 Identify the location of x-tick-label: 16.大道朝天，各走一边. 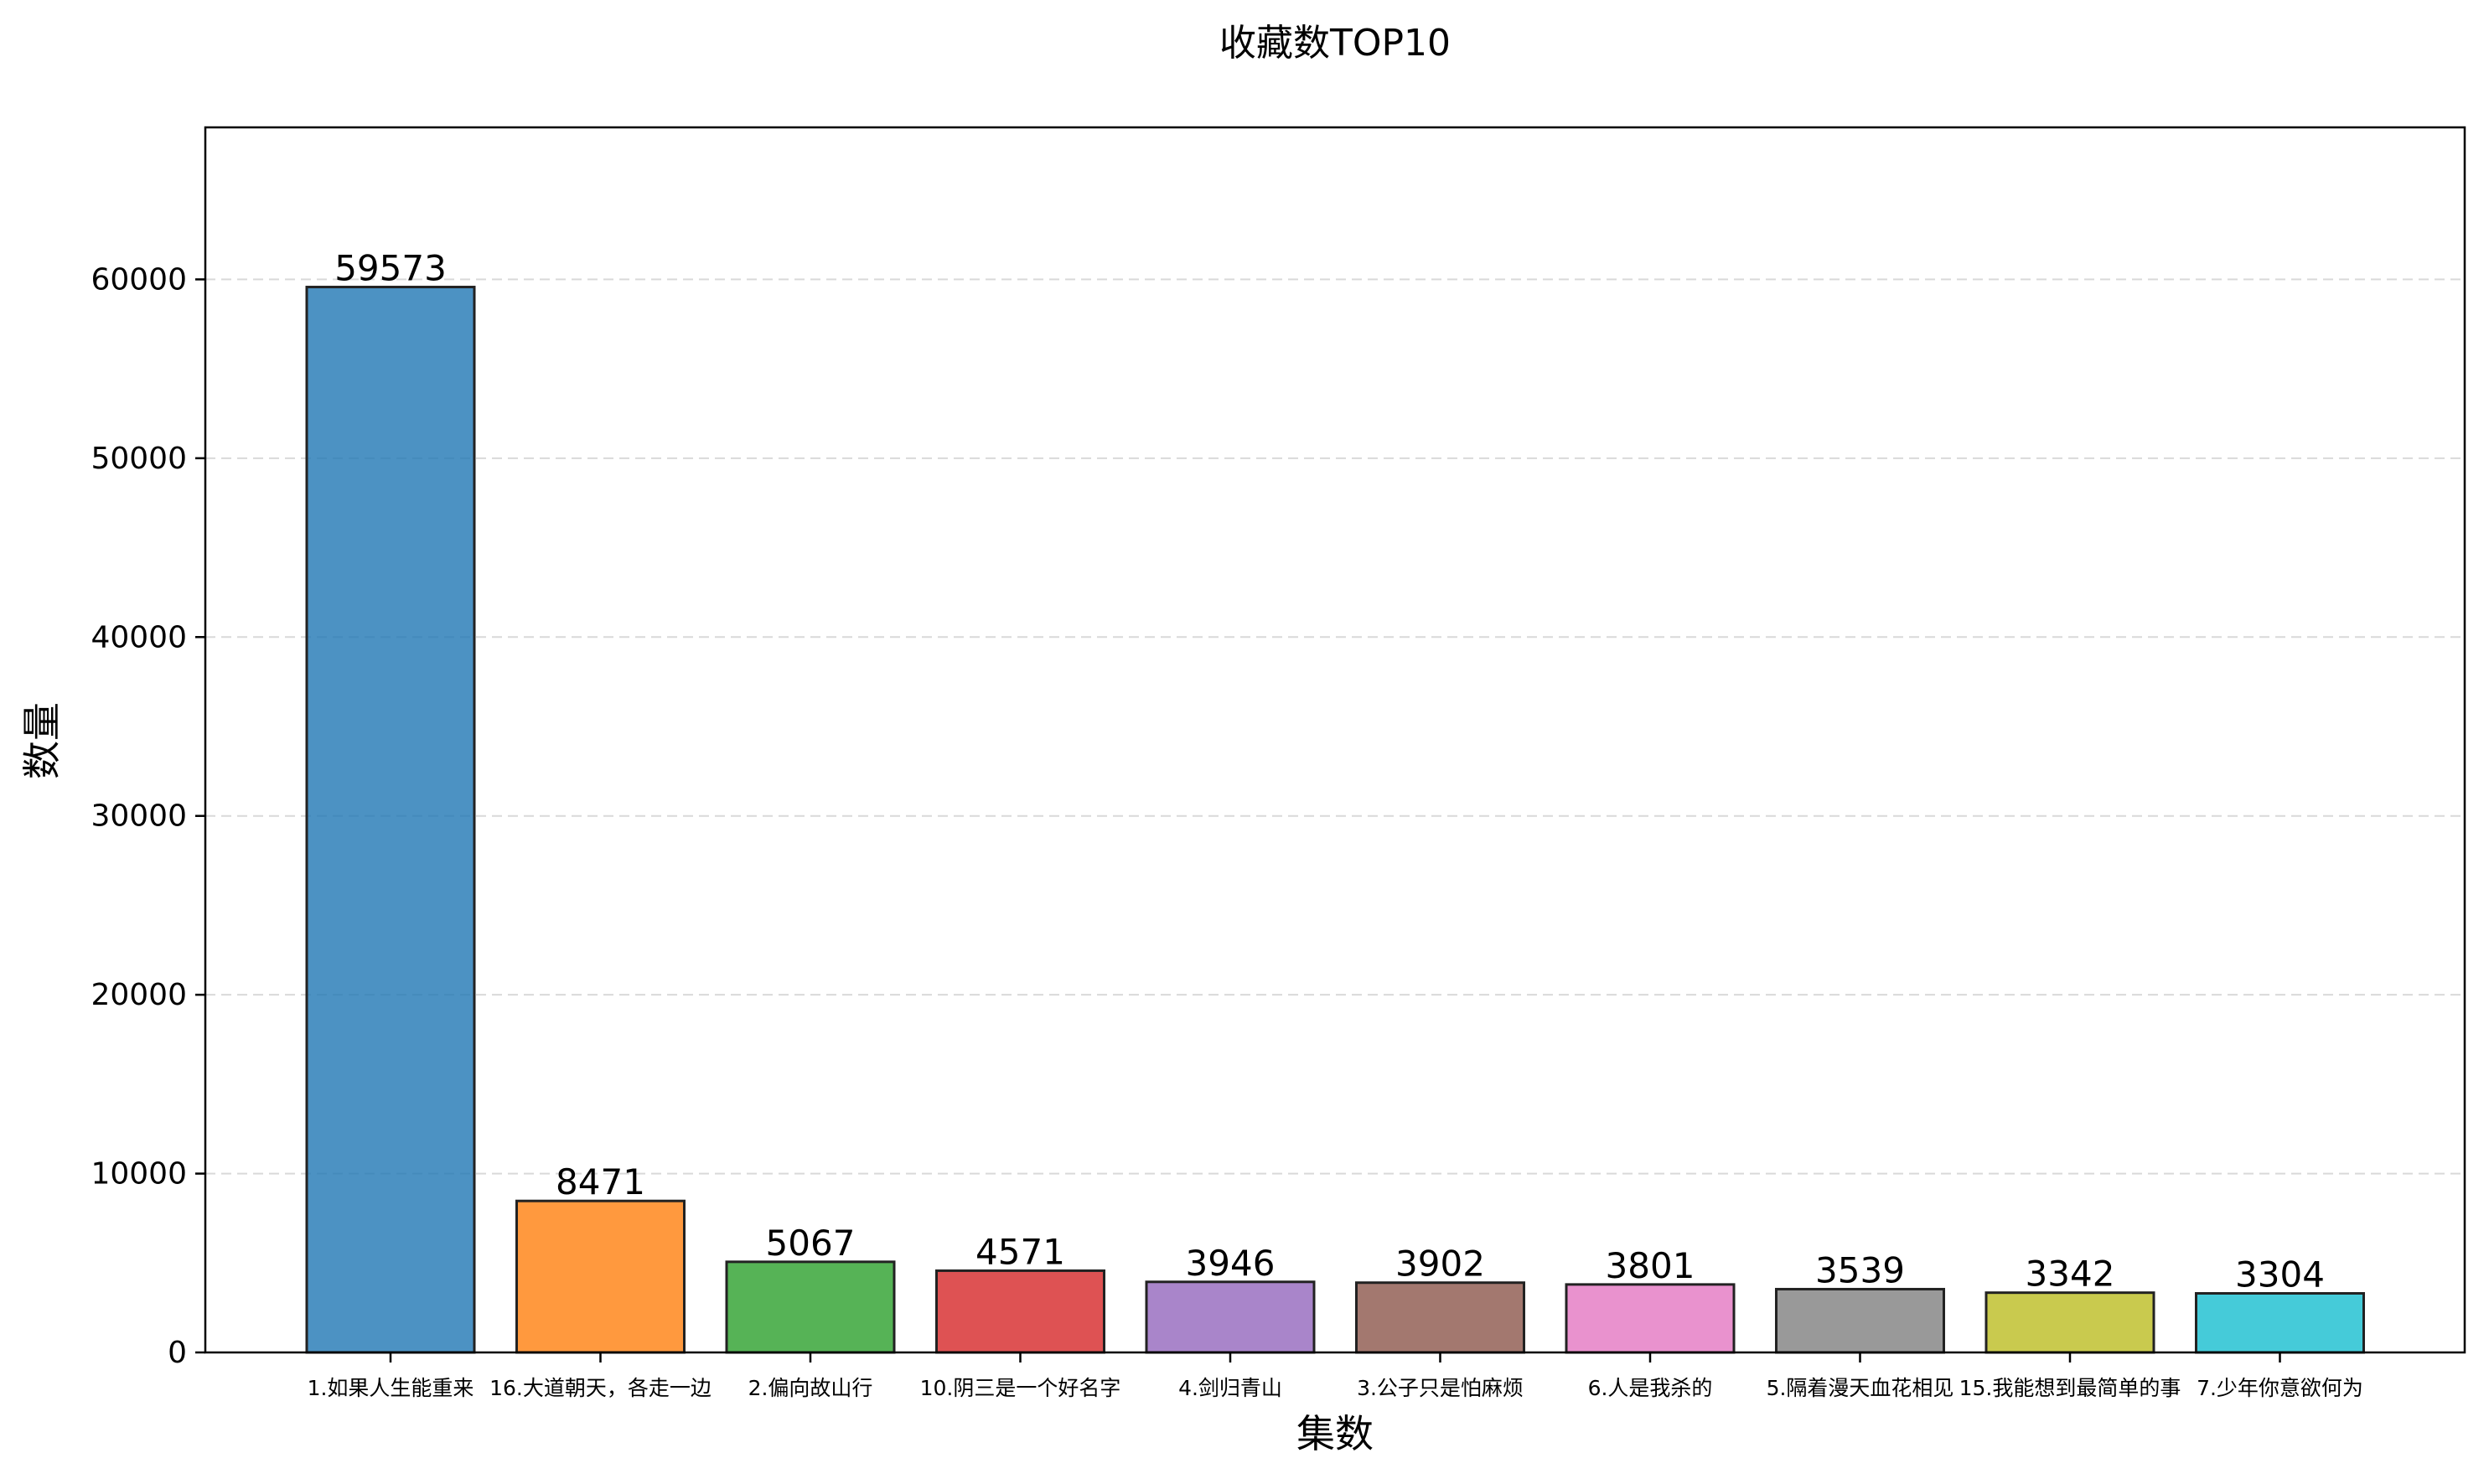
(601, 1388).